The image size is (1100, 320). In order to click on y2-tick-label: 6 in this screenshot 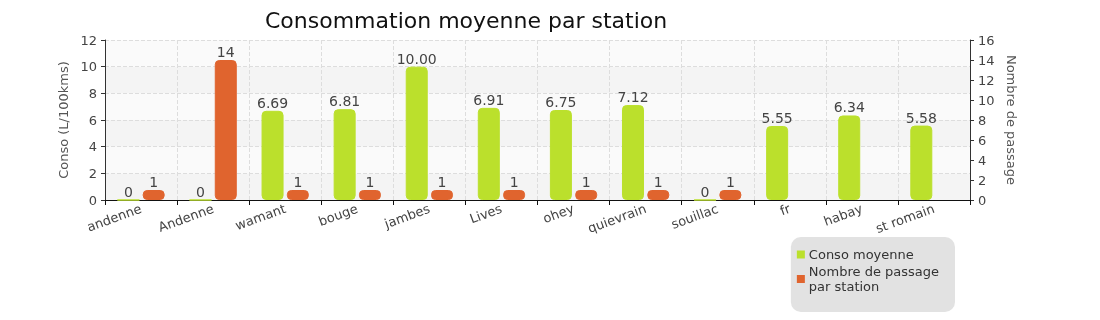, I will do `click(982, 140)`.